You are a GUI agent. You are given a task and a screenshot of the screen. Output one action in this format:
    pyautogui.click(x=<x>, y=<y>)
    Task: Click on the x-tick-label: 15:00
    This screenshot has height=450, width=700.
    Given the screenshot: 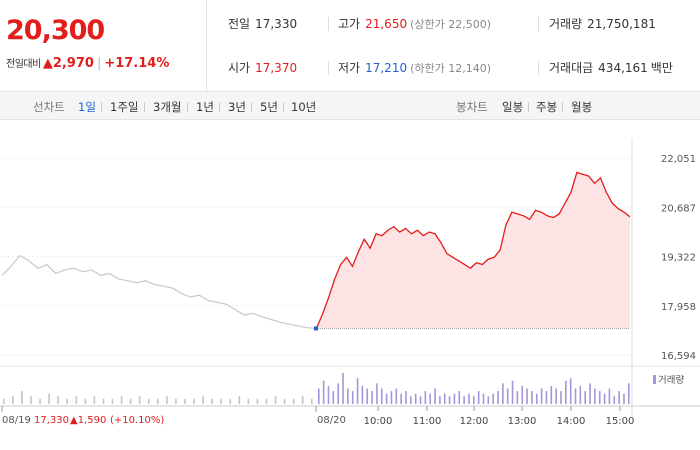 What is the action you would take?
    pyautogui.click(x=620, y=421)
    